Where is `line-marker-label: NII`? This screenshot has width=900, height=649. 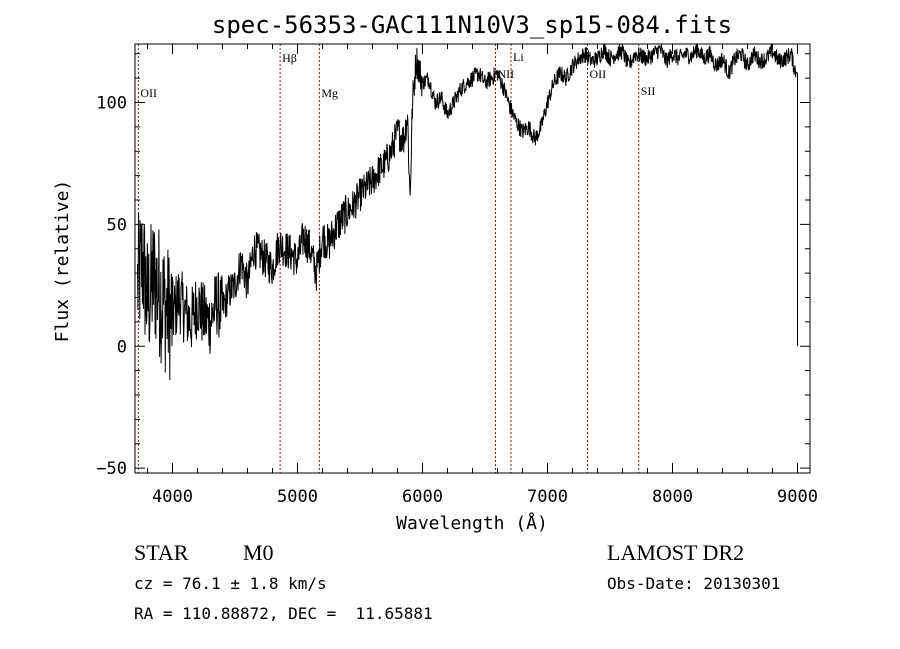 line-marker-label: NII is located at coordinates (506, 74).